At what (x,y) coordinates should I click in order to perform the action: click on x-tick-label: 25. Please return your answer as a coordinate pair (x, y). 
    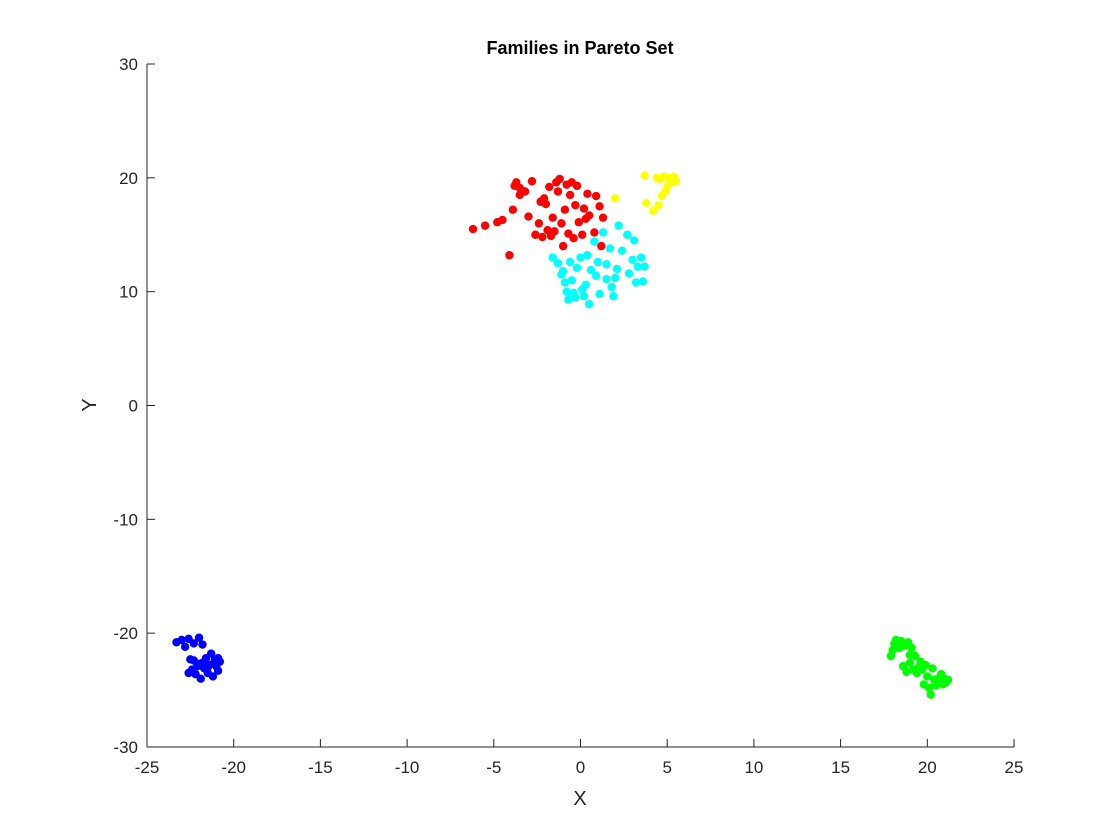
    Looking at the image, I should click on (1014, 767).